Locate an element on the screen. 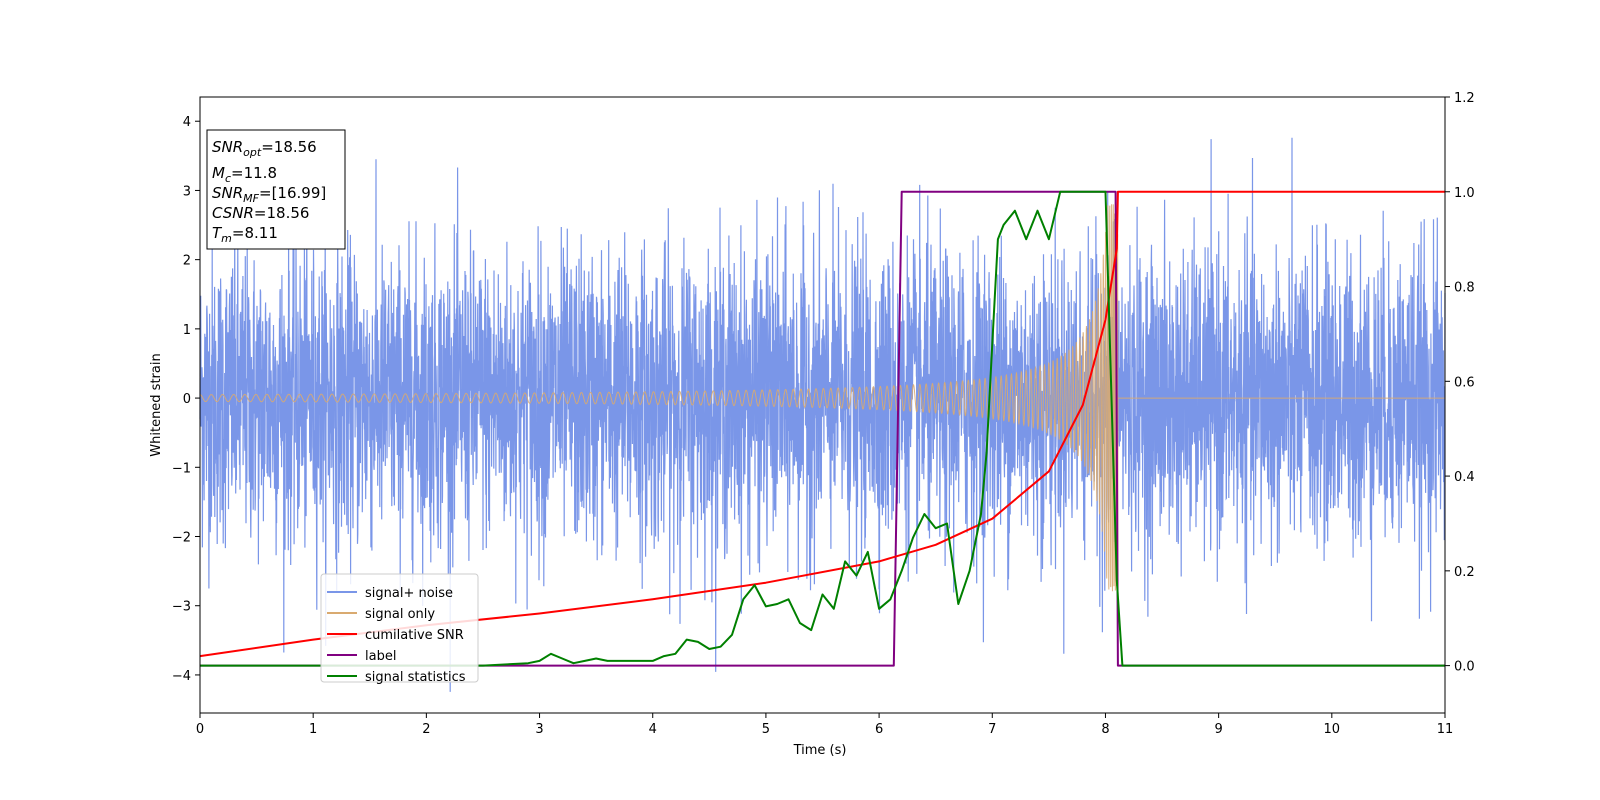  y-tick-label-right: 0.0 is located at coordinates (1464, 667).